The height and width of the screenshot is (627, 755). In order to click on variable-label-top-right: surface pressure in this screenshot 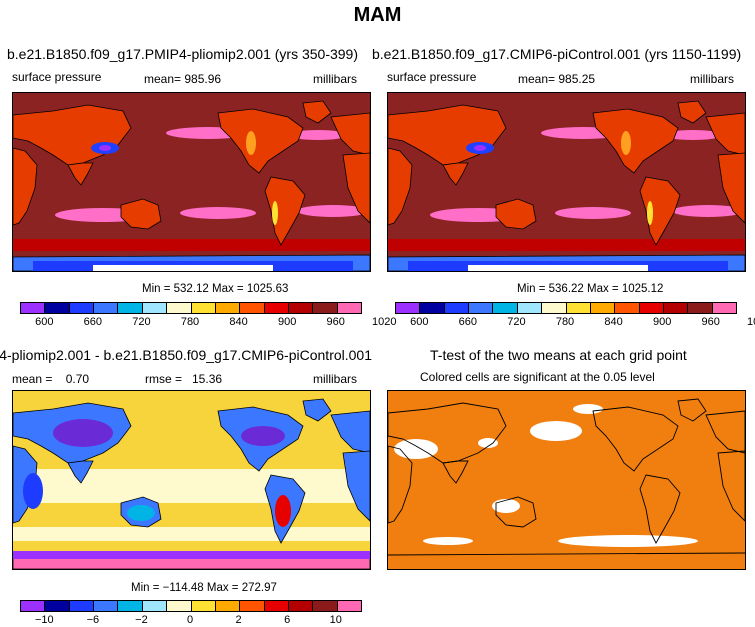, I will do `click(432, 77)`.